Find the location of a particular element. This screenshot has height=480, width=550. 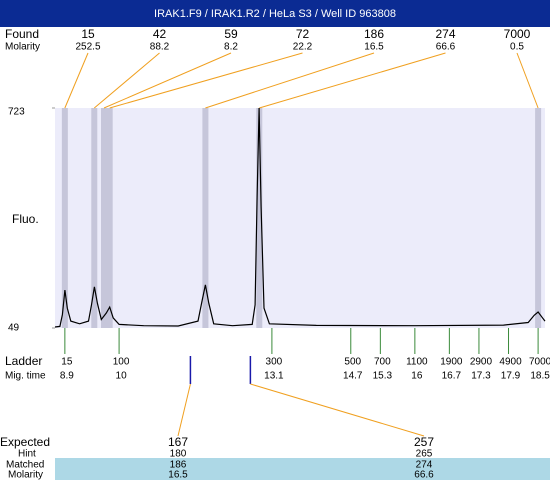

hint-size: 265 is located at coordinates (424, 454).